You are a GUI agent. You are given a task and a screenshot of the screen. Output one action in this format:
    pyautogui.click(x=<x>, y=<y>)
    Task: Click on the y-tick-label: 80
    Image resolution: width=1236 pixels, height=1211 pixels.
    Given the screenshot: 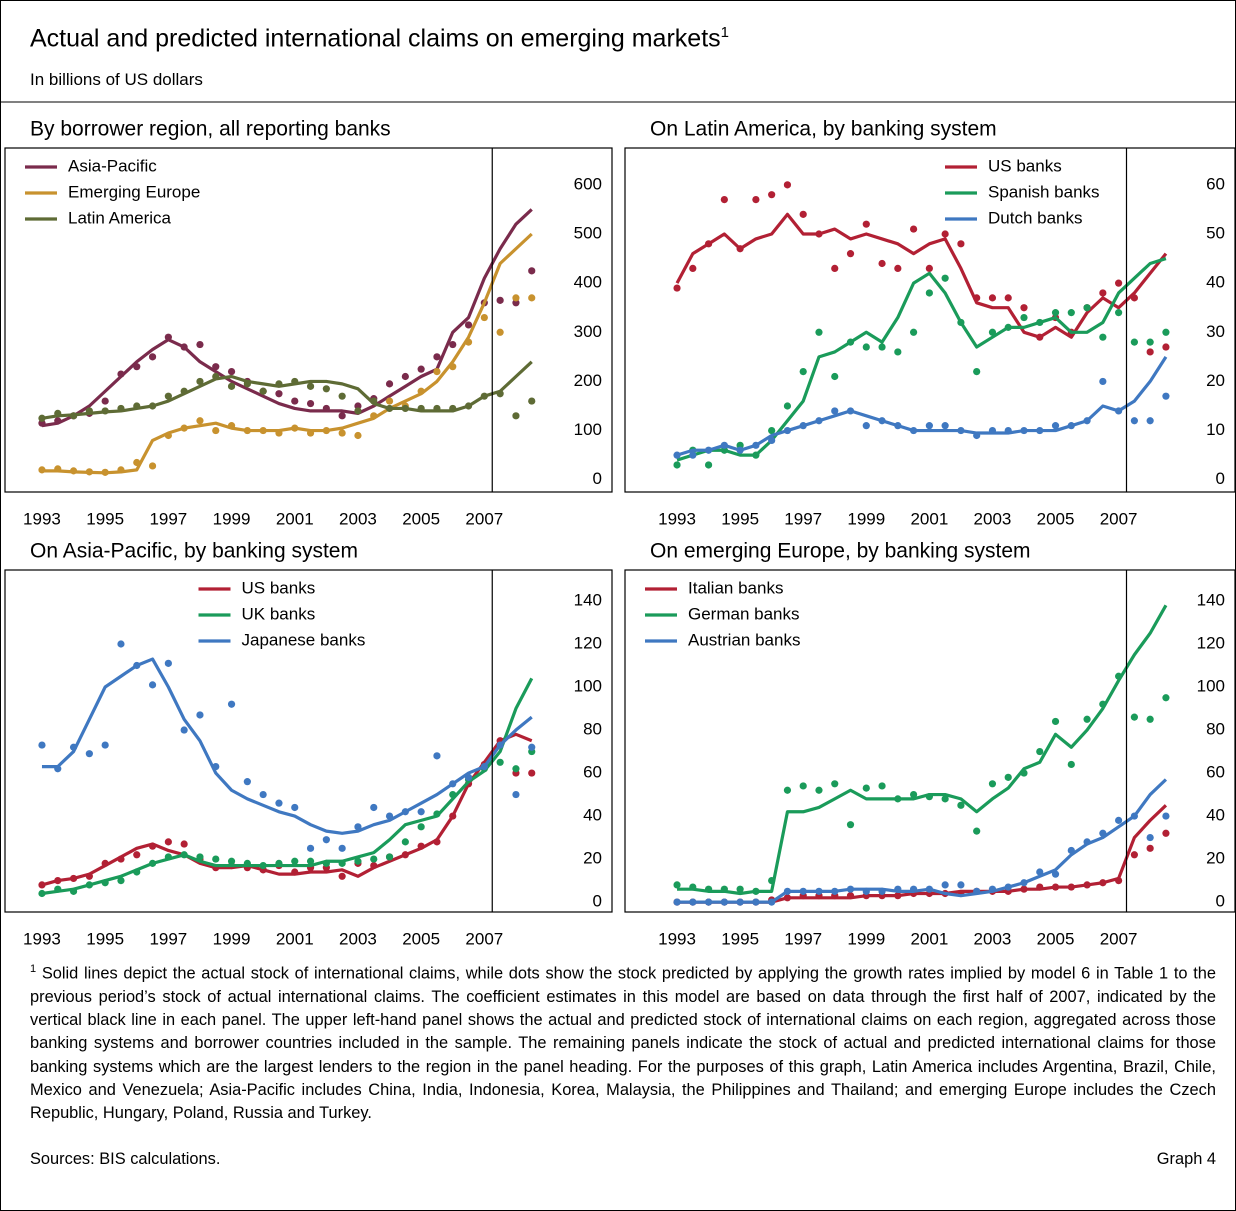 What is the action you would take?
    pyautogui.click(x=592, y=729)
    